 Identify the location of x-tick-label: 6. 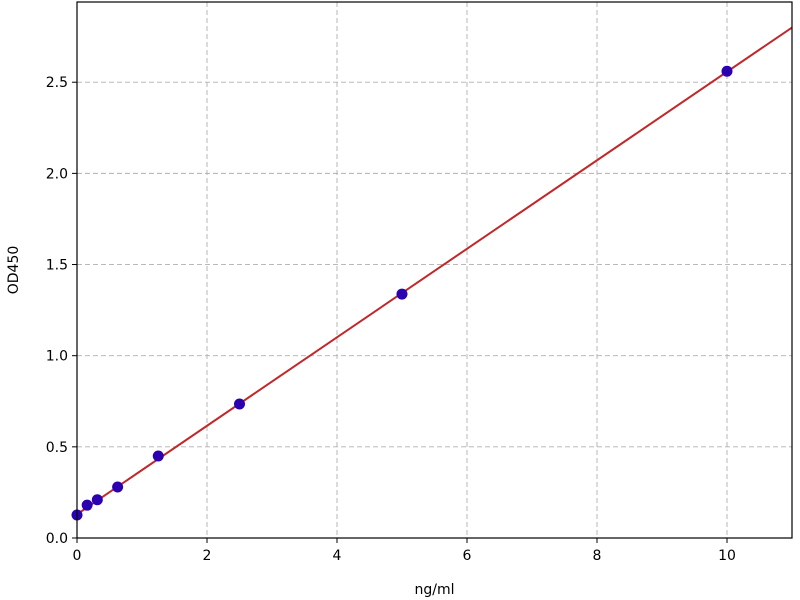
(467, 556).